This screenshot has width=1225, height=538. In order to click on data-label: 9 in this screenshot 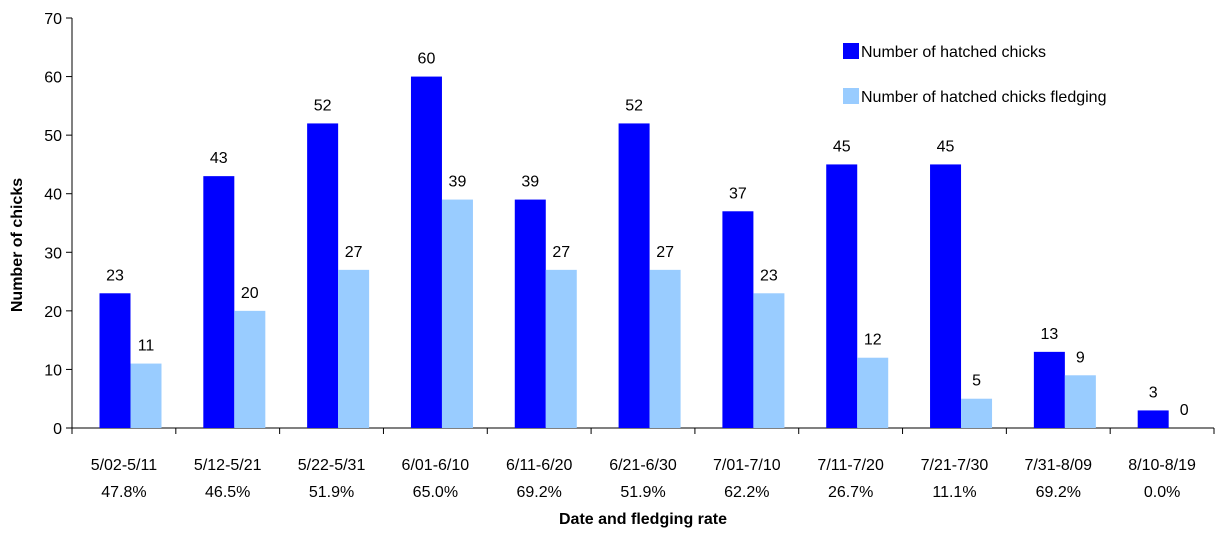, I will do `click(1080, 357)`.